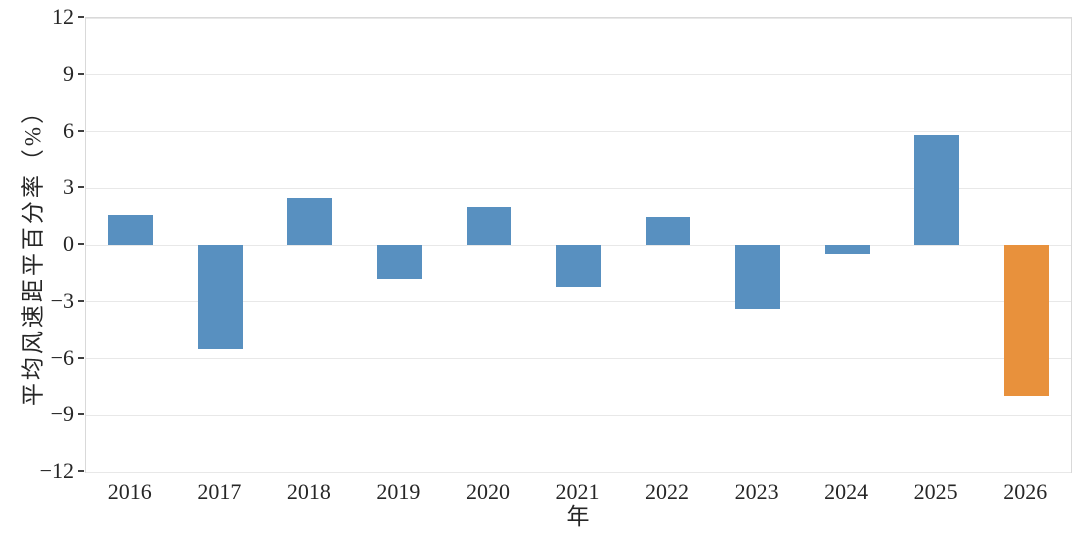  Describe the element at coordinates (220, 297) in the screenshot. I see `bar-2017` at that location.